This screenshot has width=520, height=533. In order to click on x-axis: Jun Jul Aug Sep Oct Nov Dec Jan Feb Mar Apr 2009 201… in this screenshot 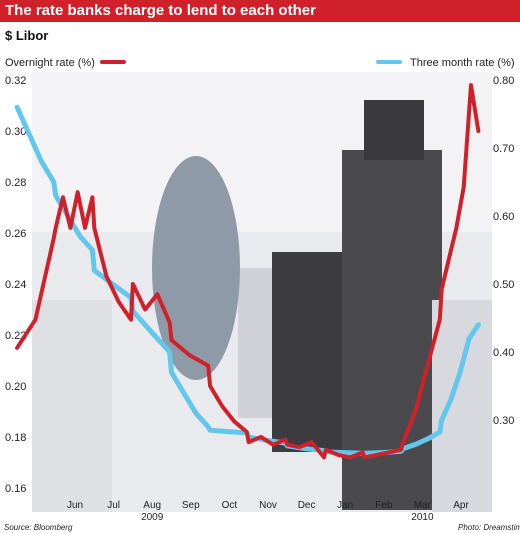, I will do `click(268, 511)`.